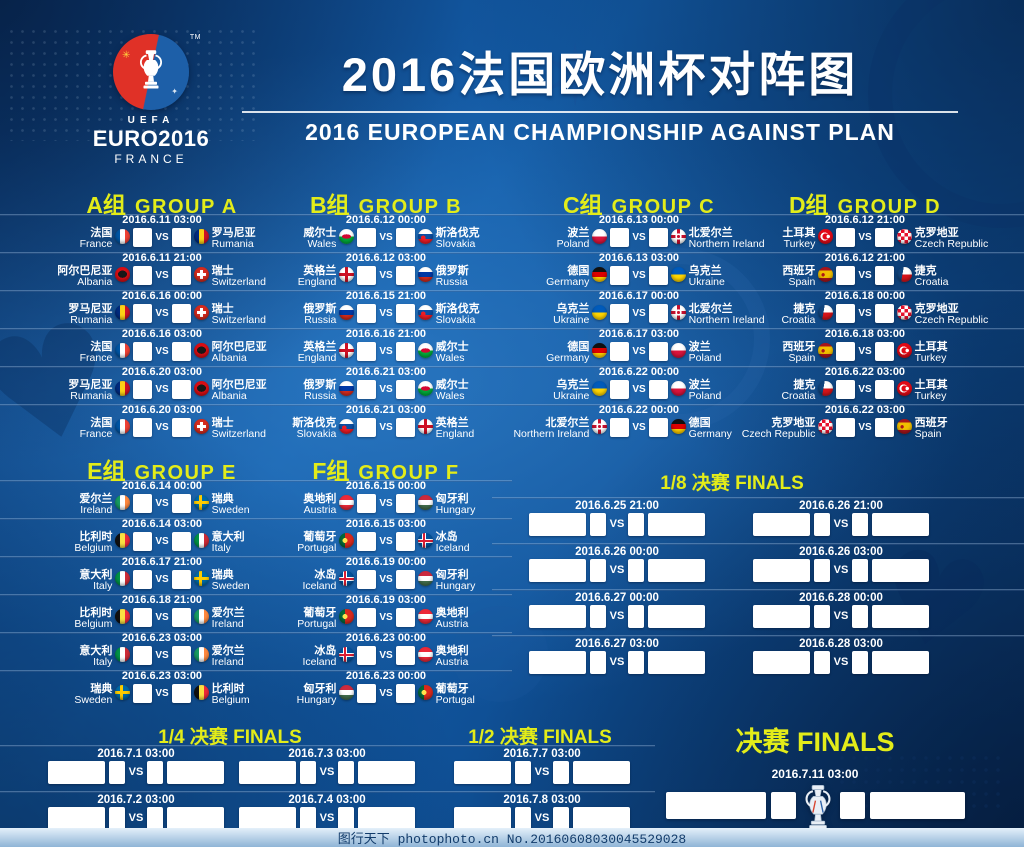 The width and height of the screenshot is (1024, 847). I want to click on group-title-cn: A组, so click(106, 205).